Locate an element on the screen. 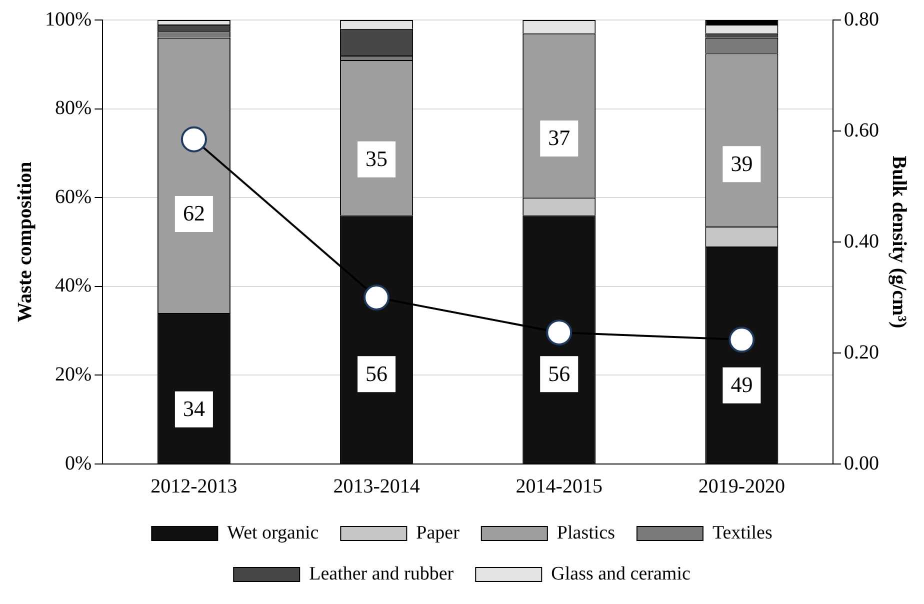 The width and height of the screenshot is (924, 604). y-tick-label: 20% is located at coordinates (73, 374).